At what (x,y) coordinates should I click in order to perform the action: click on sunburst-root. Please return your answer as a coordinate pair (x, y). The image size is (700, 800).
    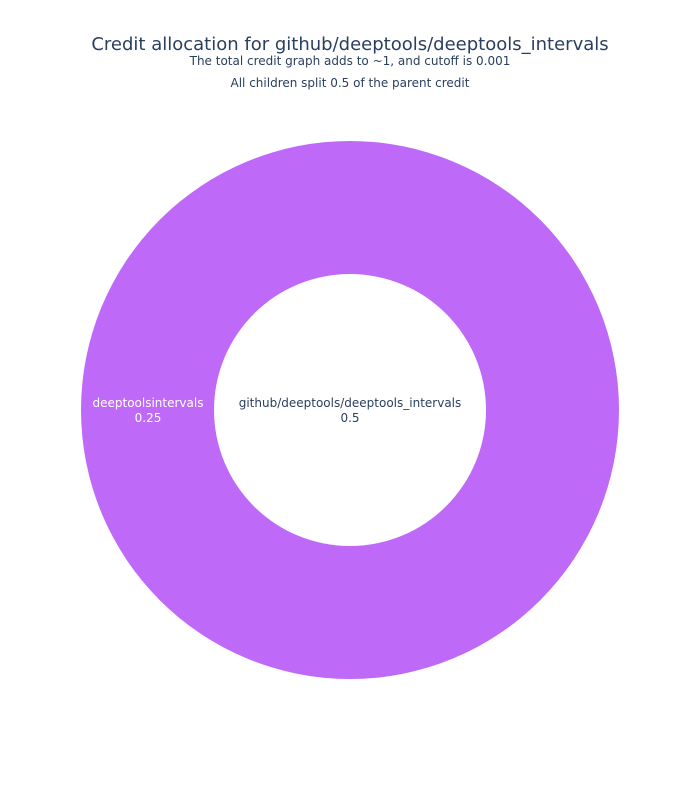
    Looking at the image, I should click on (350, 410).